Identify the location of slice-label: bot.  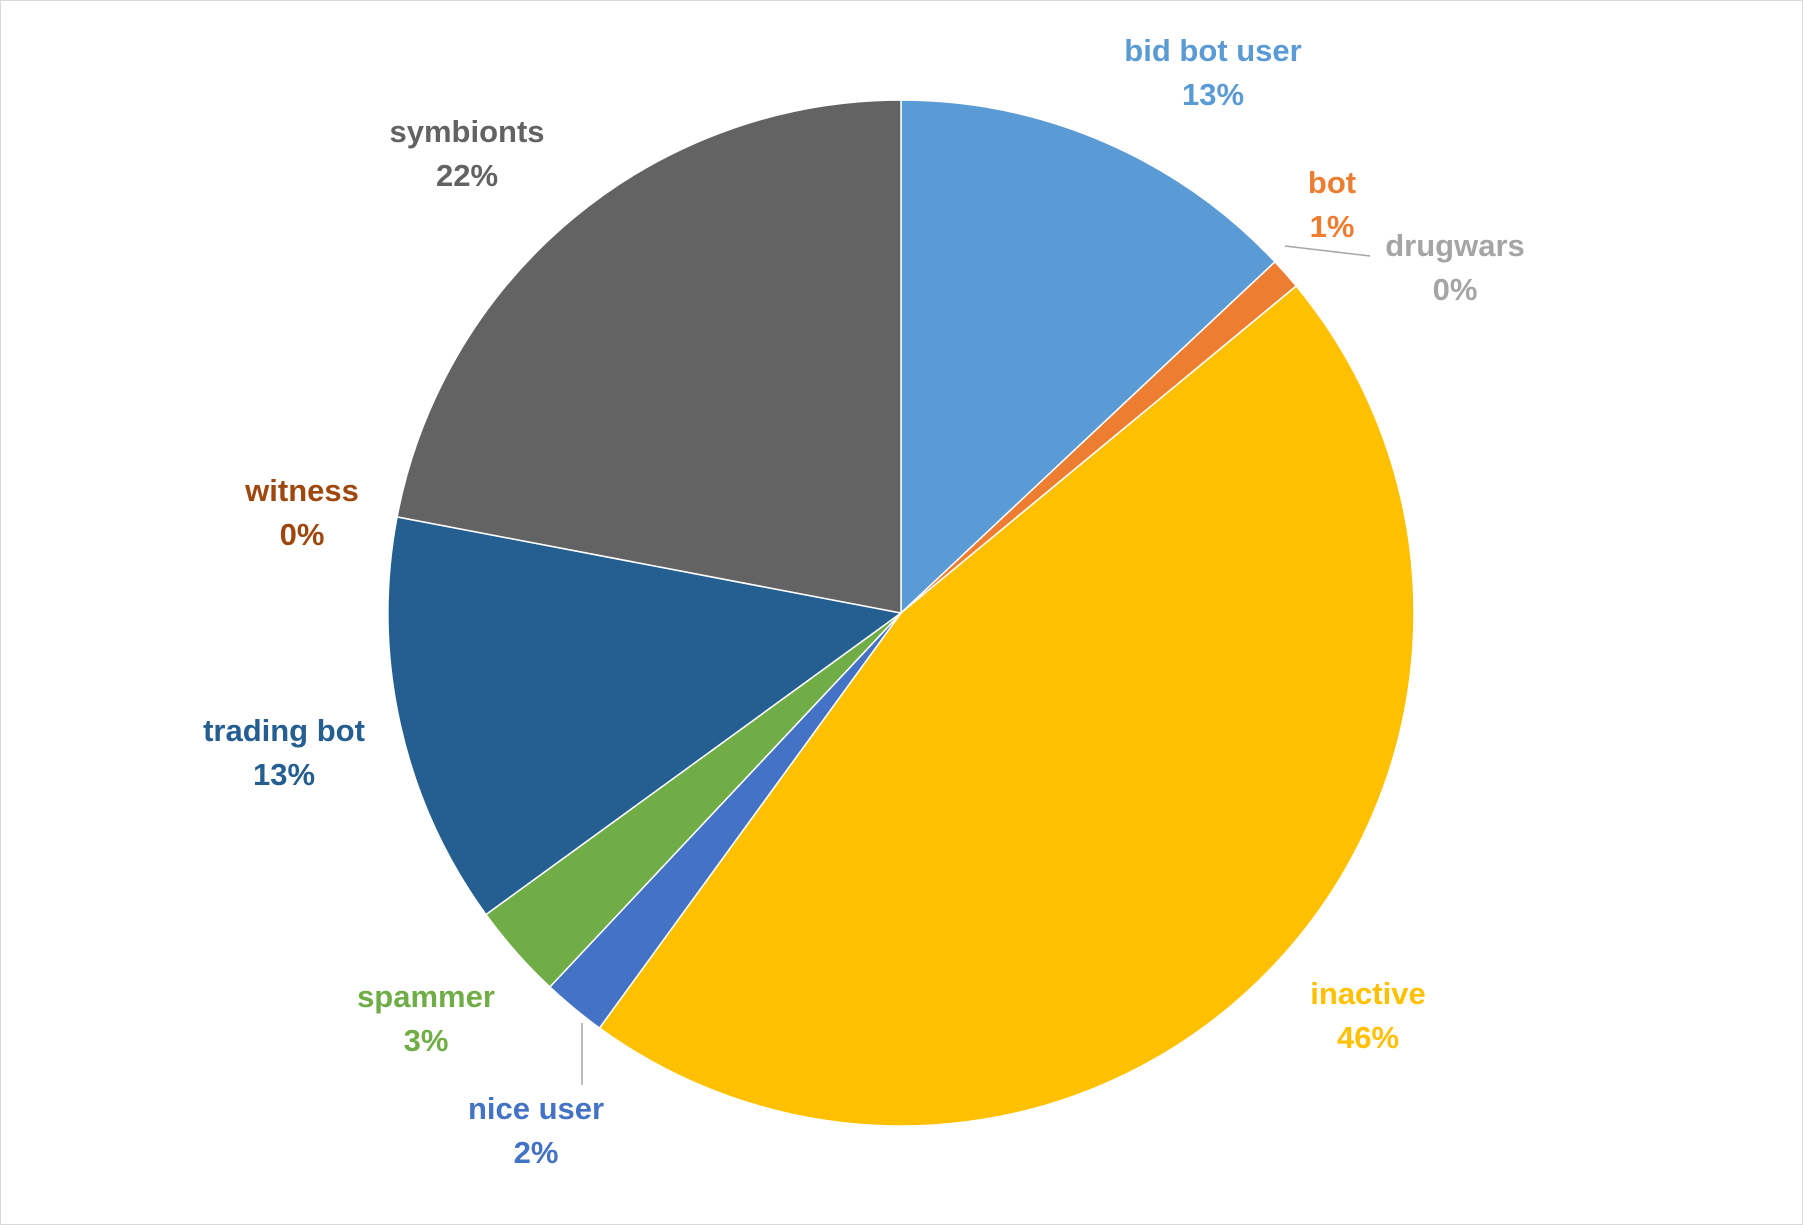
(1332, 182).